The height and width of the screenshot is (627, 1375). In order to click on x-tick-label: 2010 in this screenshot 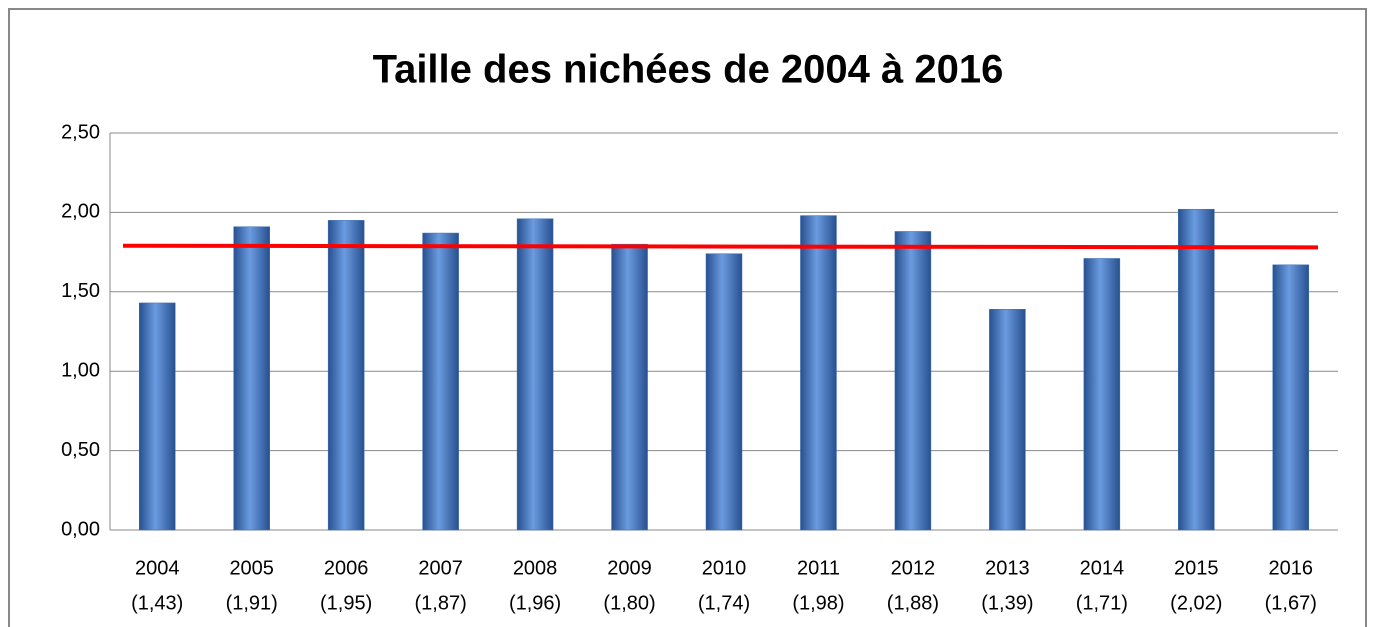, I will do `click(724, 568)`.